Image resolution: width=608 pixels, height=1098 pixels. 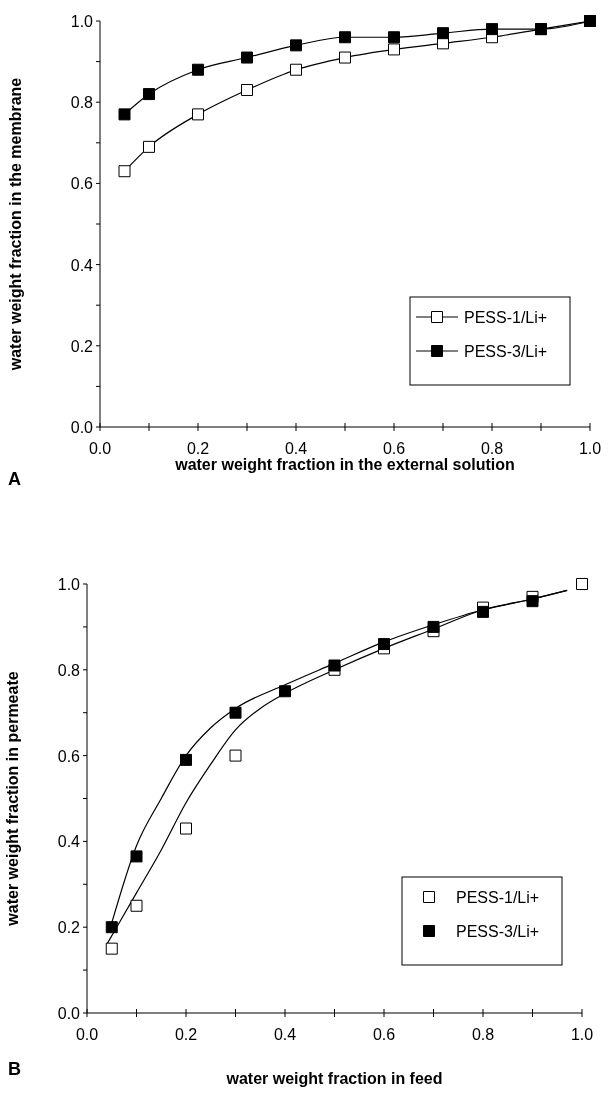 What do you see at coordinates (14, 479) in the screenshot?
I see `text: A` at bounding box center [14, 479].